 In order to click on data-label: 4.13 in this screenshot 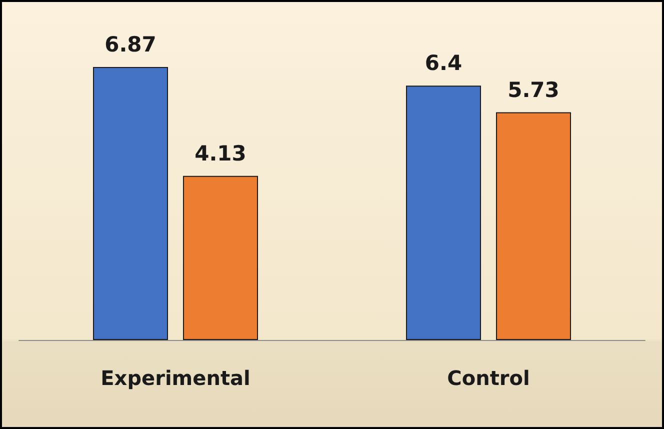, I will do `click(220, 153)`.